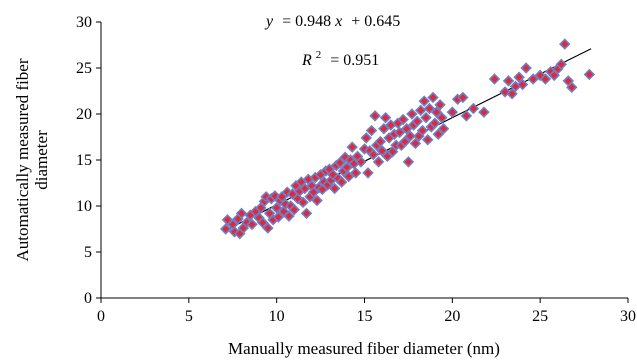  Describe the element at coordinates (84, 160) in the screenshot. I see `y-tick-label: 15` at that location.